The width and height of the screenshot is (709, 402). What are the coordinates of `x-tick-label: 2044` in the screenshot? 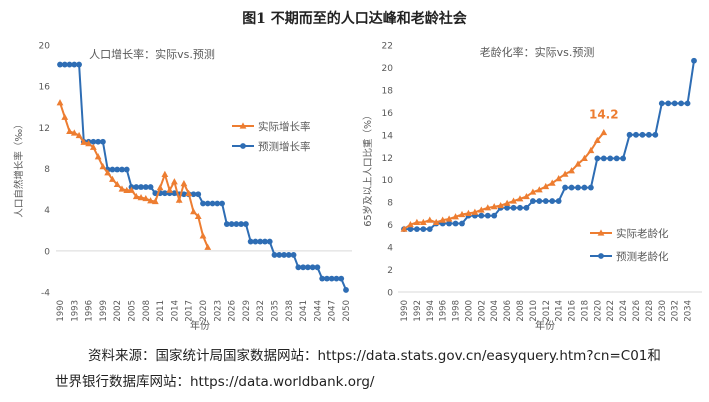 It's located at (318, 311).